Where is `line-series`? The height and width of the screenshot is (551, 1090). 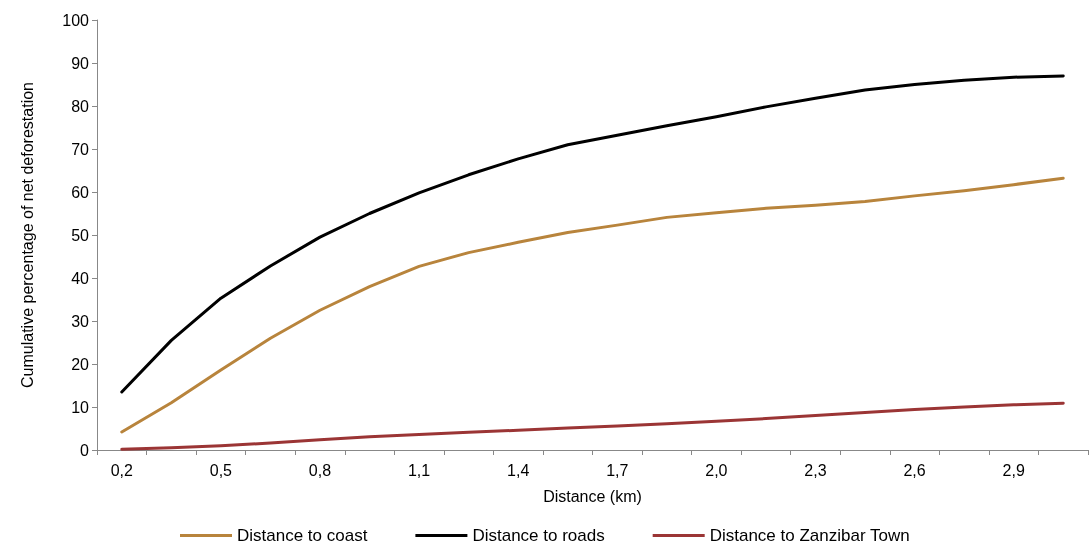 line-series is located at coordinates (592, 426).